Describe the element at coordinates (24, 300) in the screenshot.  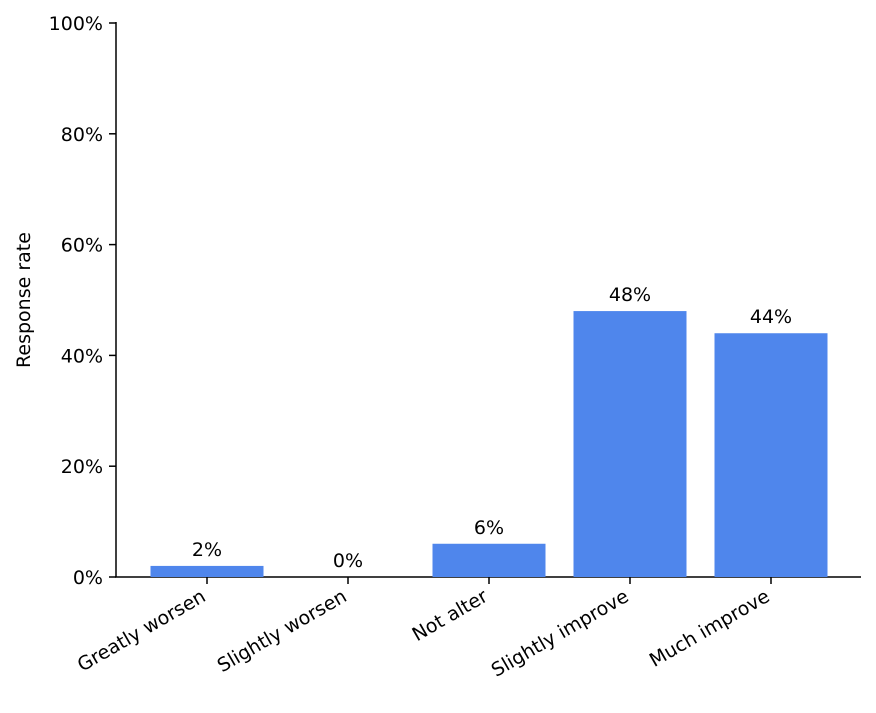
I see `y-axis-label: Response rate` at that location.